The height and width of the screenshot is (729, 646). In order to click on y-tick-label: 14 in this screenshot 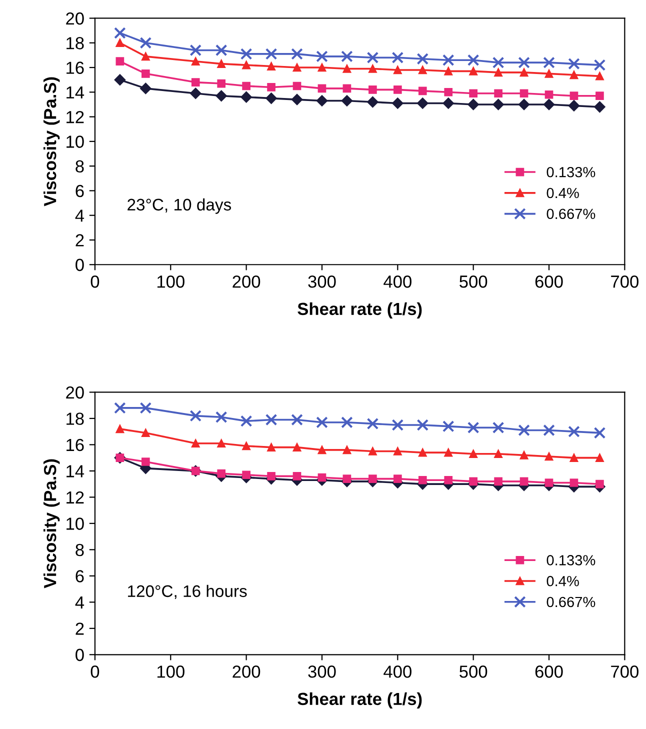, I will do `click(75, 471)`.